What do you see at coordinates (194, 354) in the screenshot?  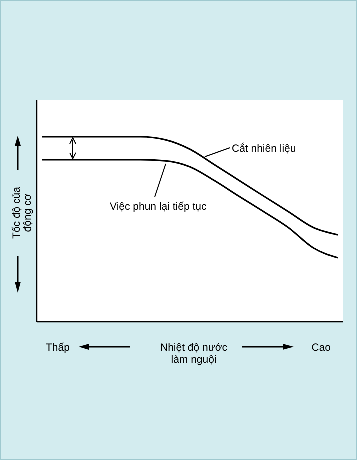 I see `x-axis-title: Nhiệt độ nước làm nguội` at bounding box center [194, 354].